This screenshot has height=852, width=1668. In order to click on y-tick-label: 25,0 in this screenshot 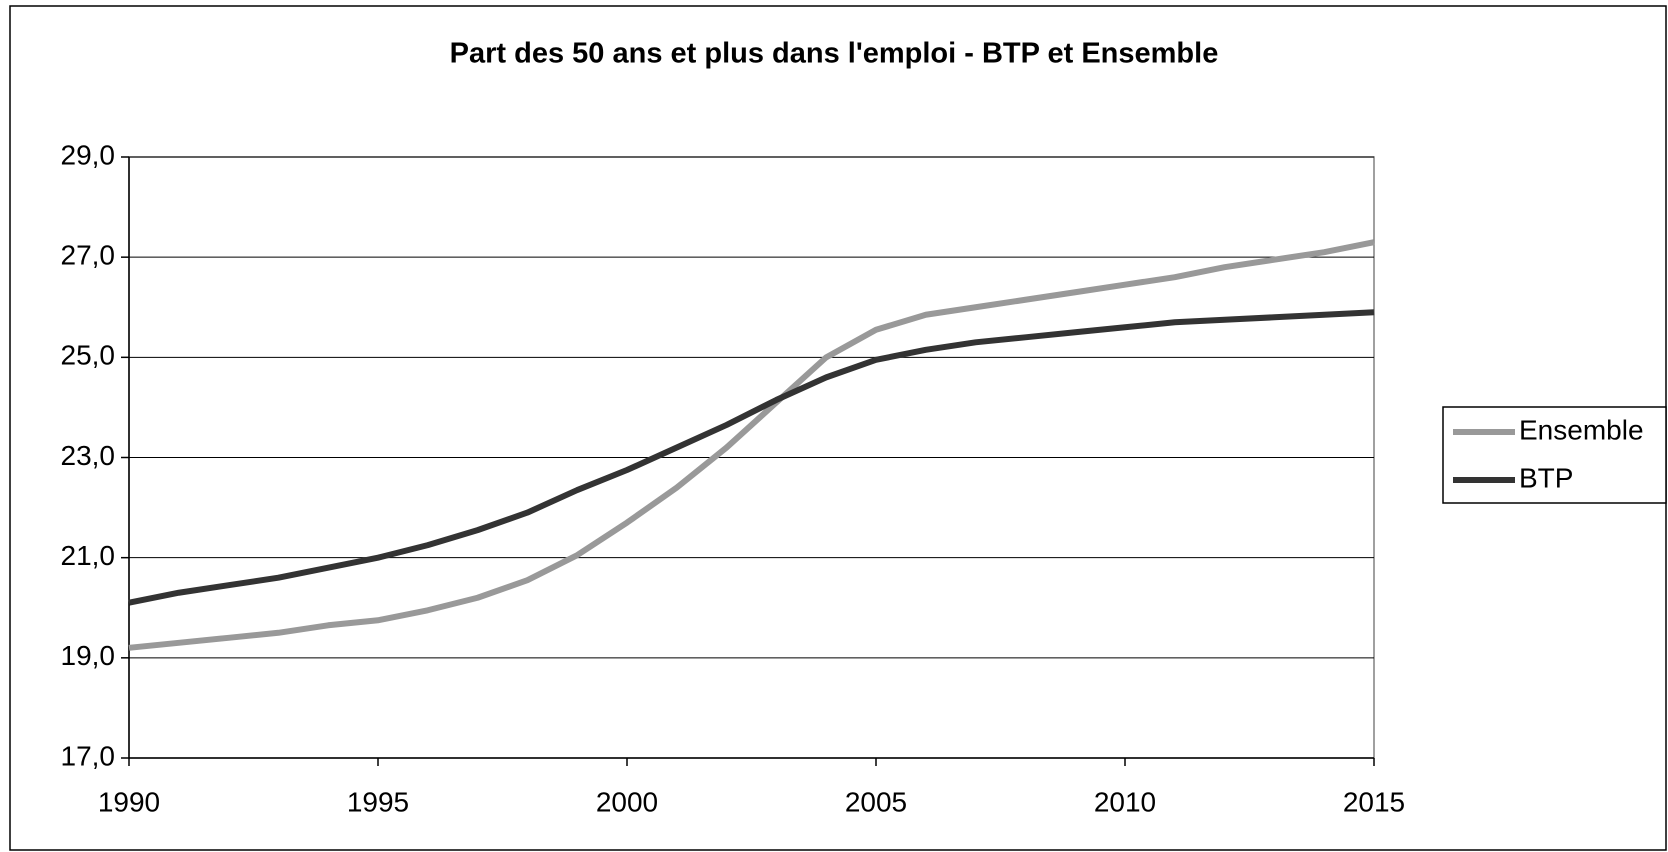, I will do `click(88, 355)`.